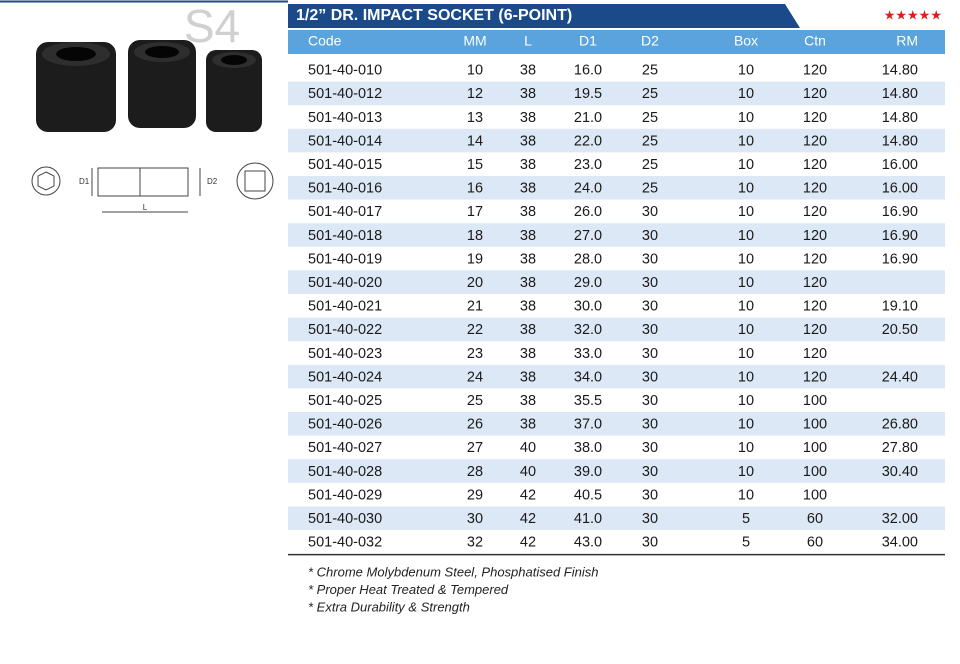 The height and width of the screenshot is (664, 960). I want to click on cell: 19.10, so click(900, 307).